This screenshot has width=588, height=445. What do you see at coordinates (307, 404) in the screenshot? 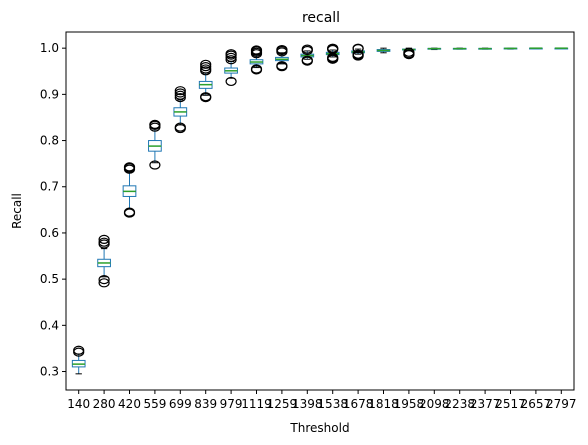
I see `x-tick-label: 1398` at bounding box center [307, 404].